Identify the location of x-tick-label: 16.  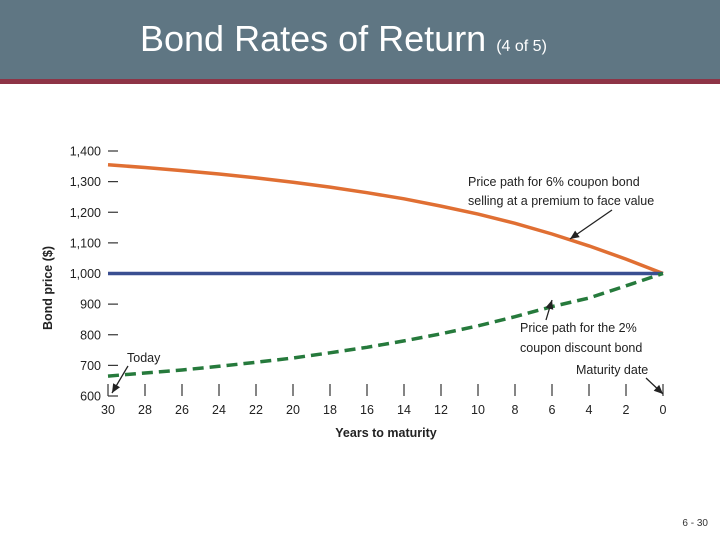
(367, 410).